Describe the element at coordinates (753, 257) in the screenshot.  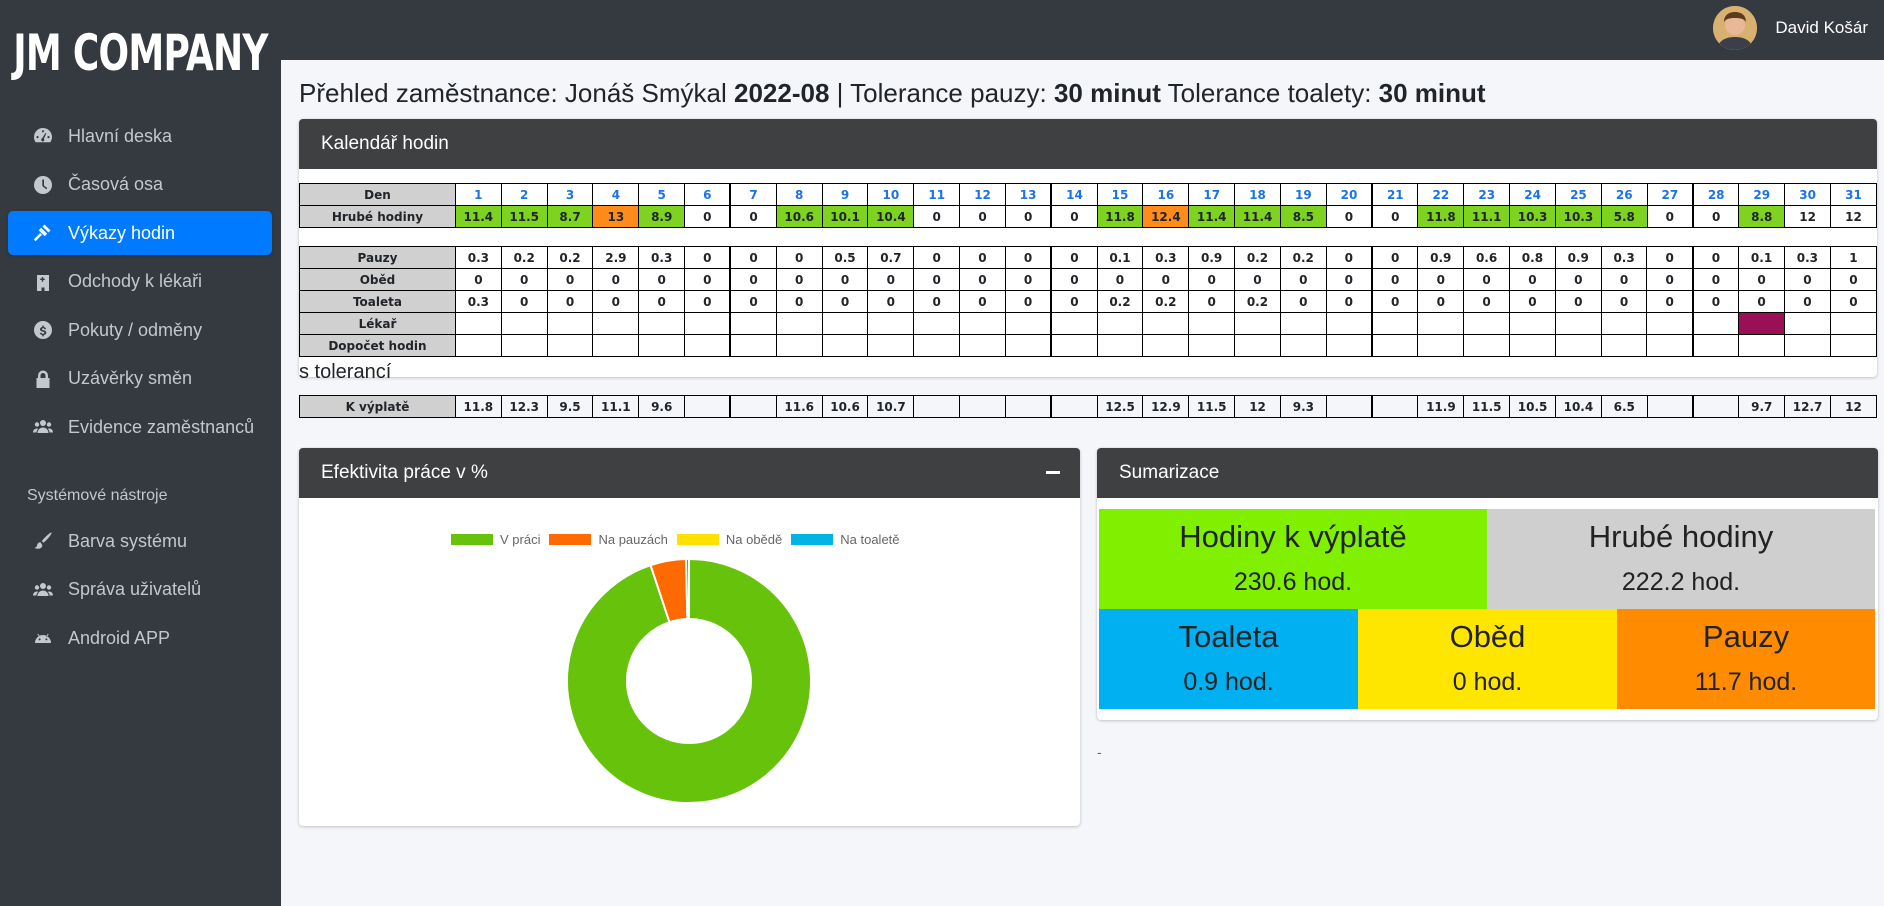
I see `pauses-cell: 0` at that location.